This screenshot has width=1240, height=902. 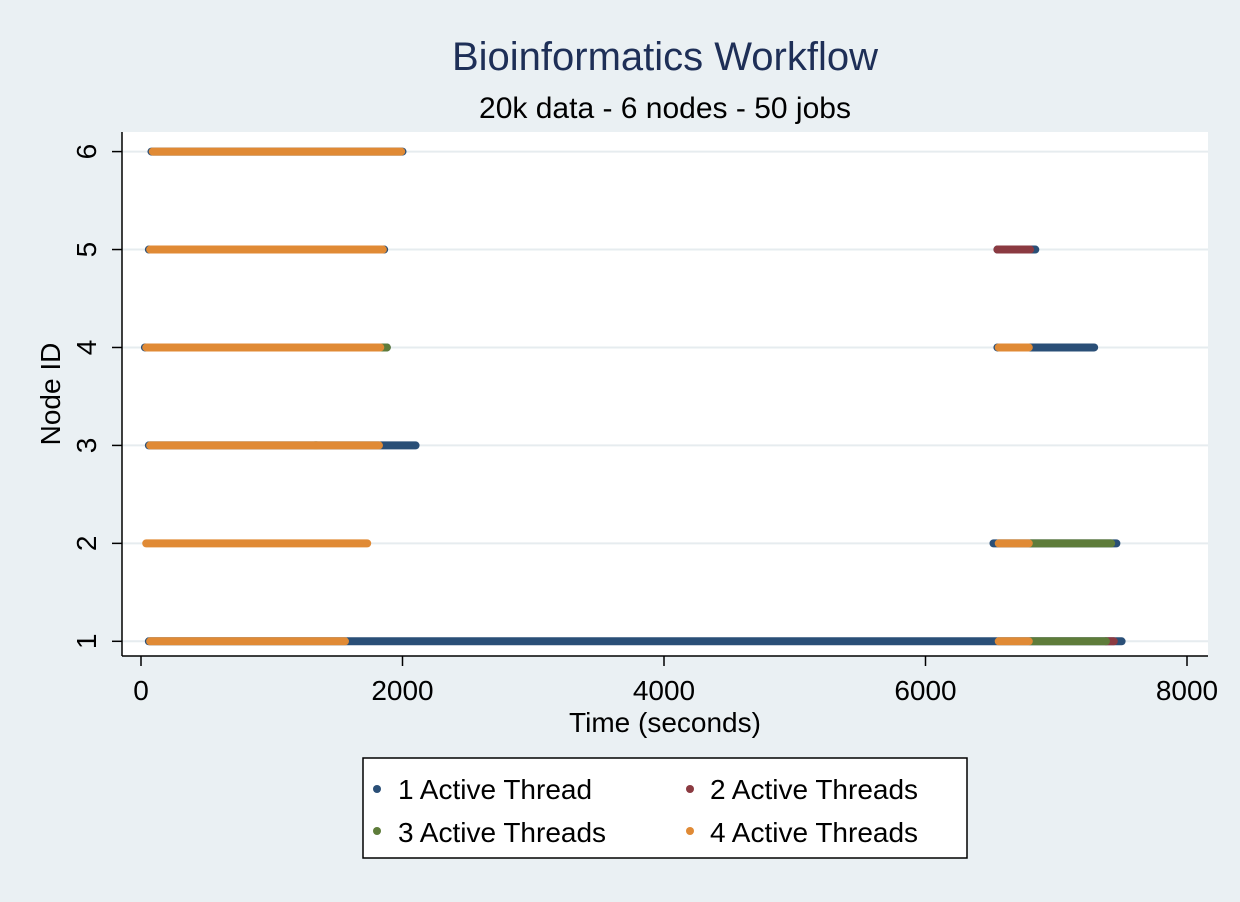 I want to click on legend-box, so click(x=665, y=808).